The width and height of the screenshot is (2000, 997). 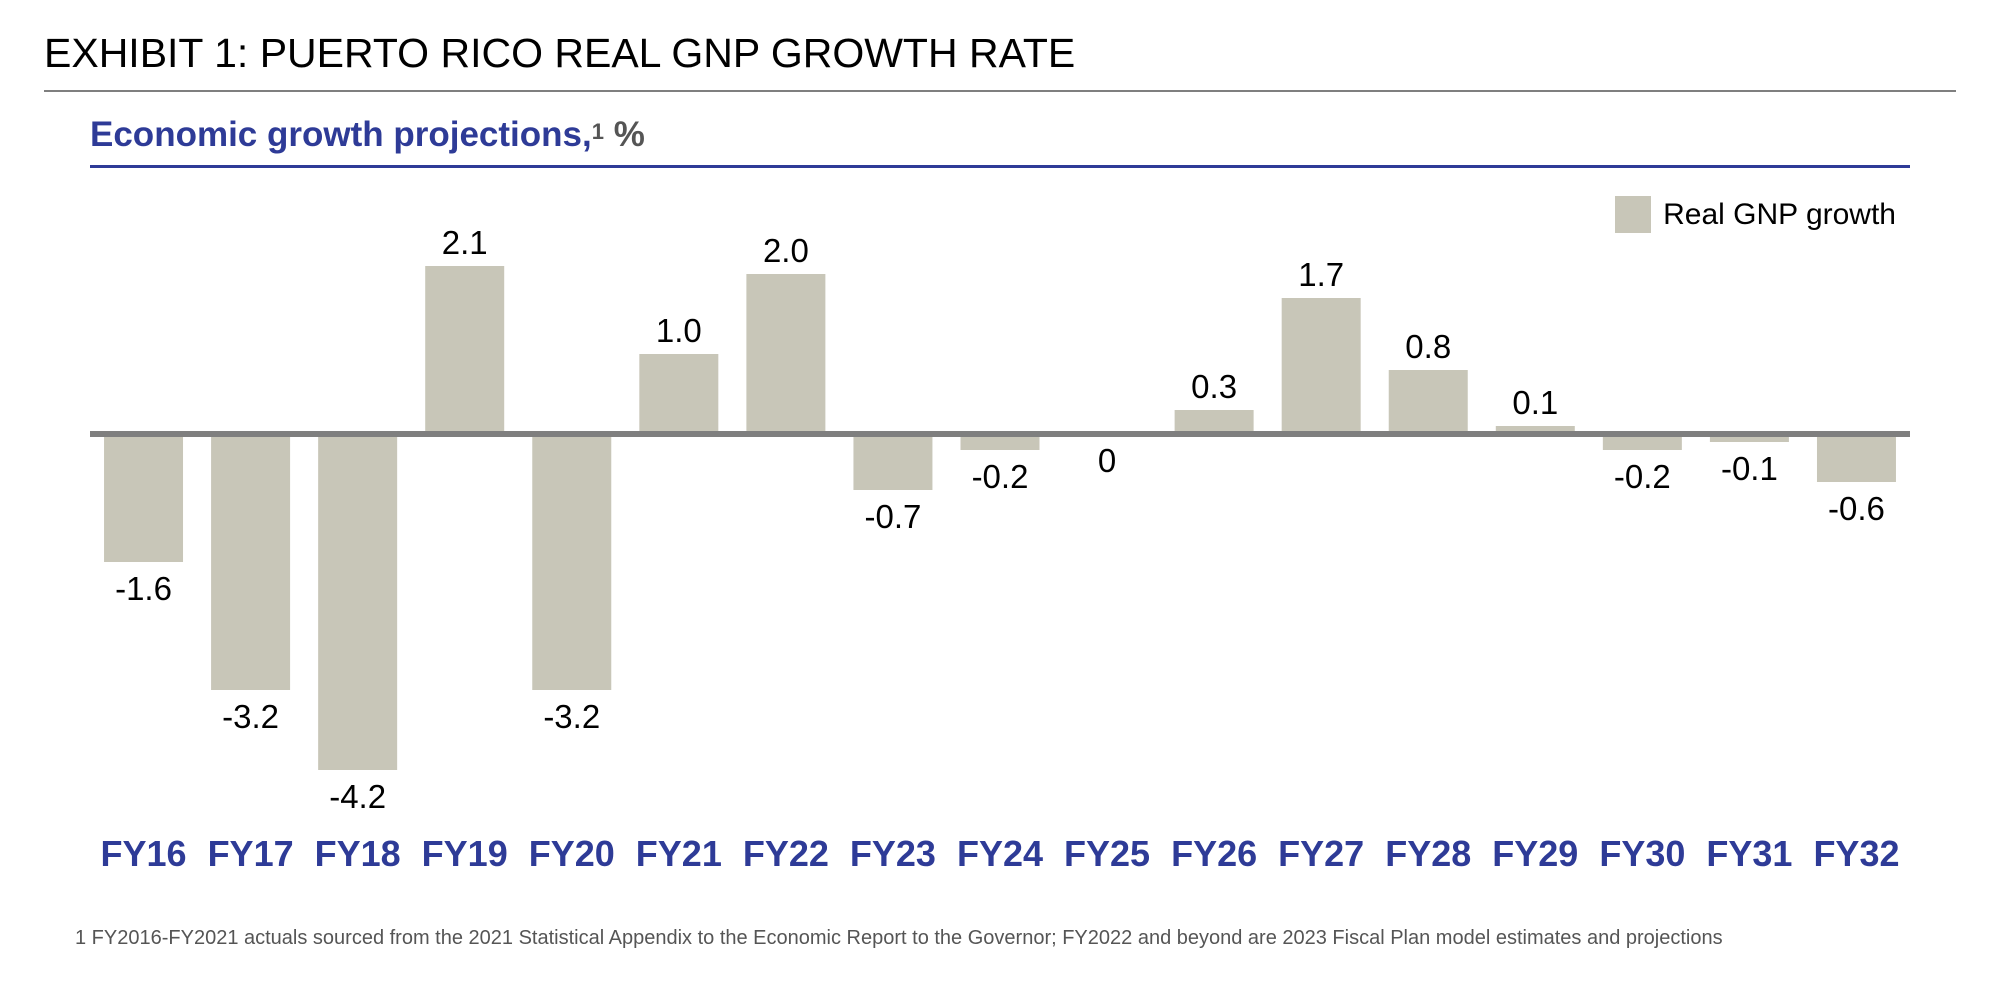 What do you see at coordinates (1535, 402) in the screenshot?
I see `value-label-fy29: 0.1` at bounding box center [1535, 402].